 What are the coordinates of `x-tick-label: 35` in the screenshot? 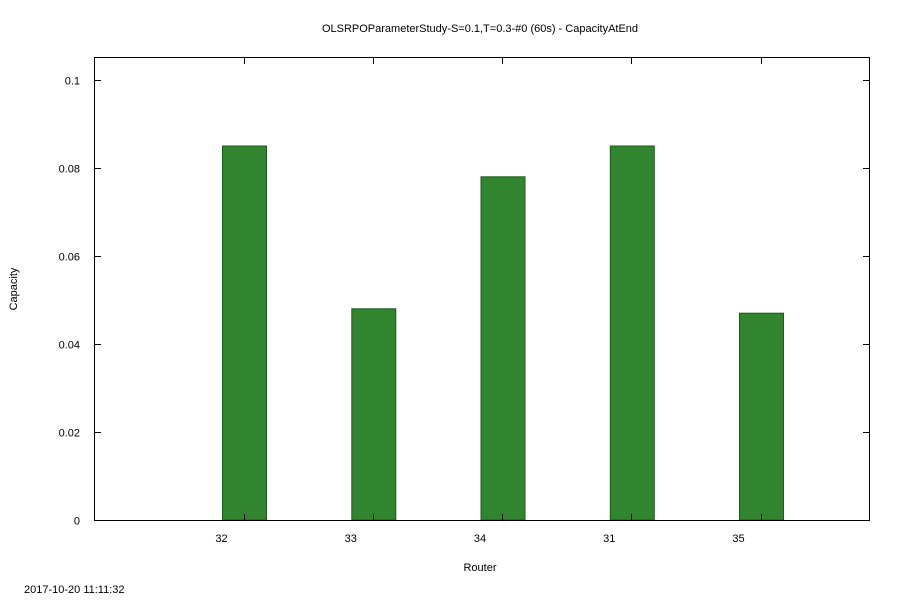 It's located at (738, 539).